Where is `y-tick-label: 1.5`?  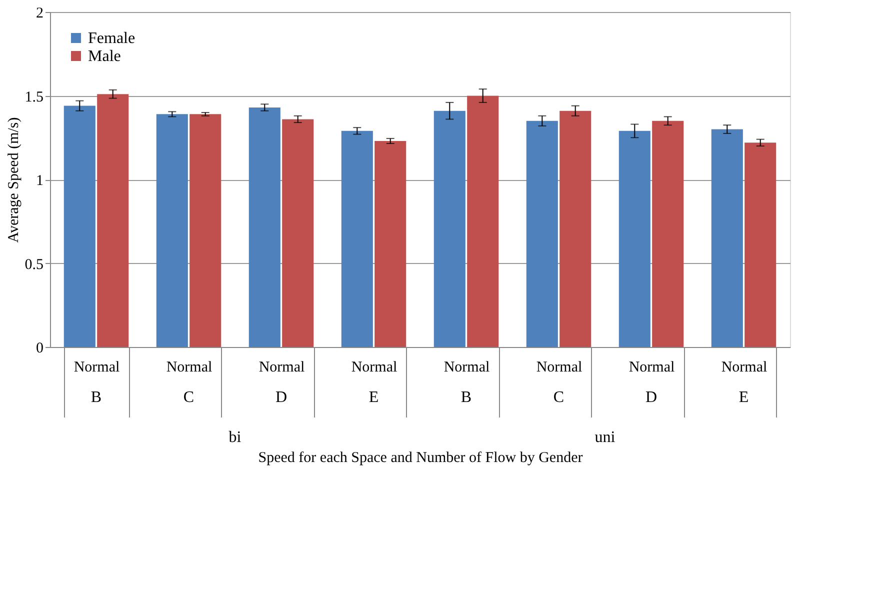 y-tick-label: 1.5 is located at coordinates (34, 97).